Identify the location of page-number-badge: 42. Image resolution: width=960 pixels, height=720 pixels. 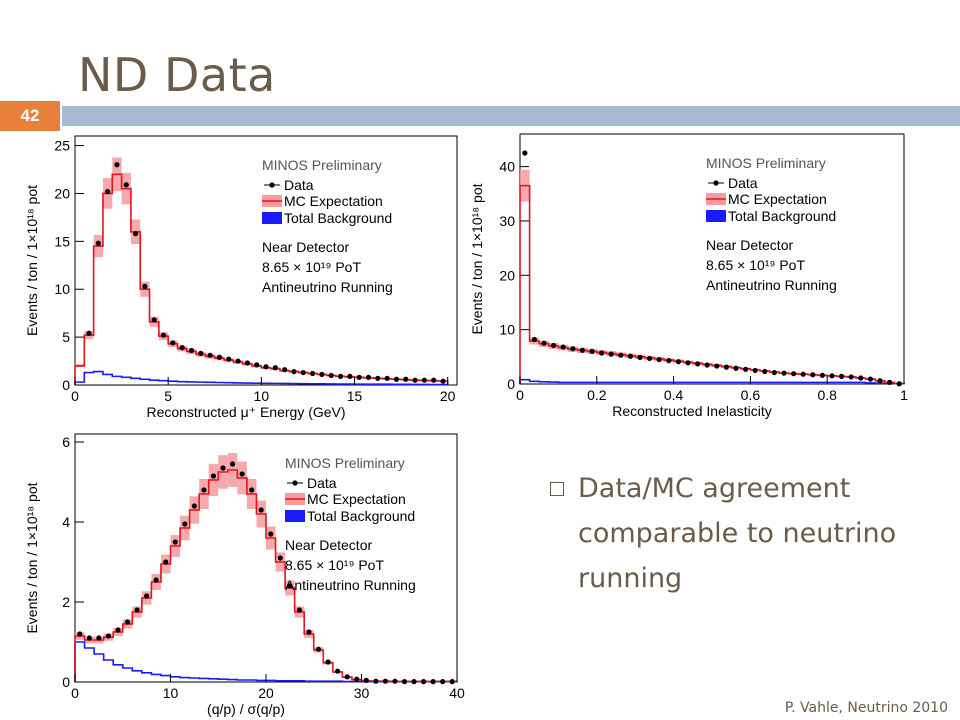
(30, 116).